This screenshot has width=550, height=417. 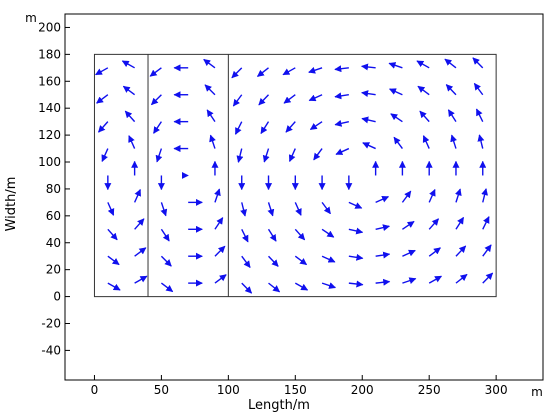 What do you see at coordinates (51, 323) in the screenshot?
I see `y-tick-label: -20` at bounding box center [51, 323].